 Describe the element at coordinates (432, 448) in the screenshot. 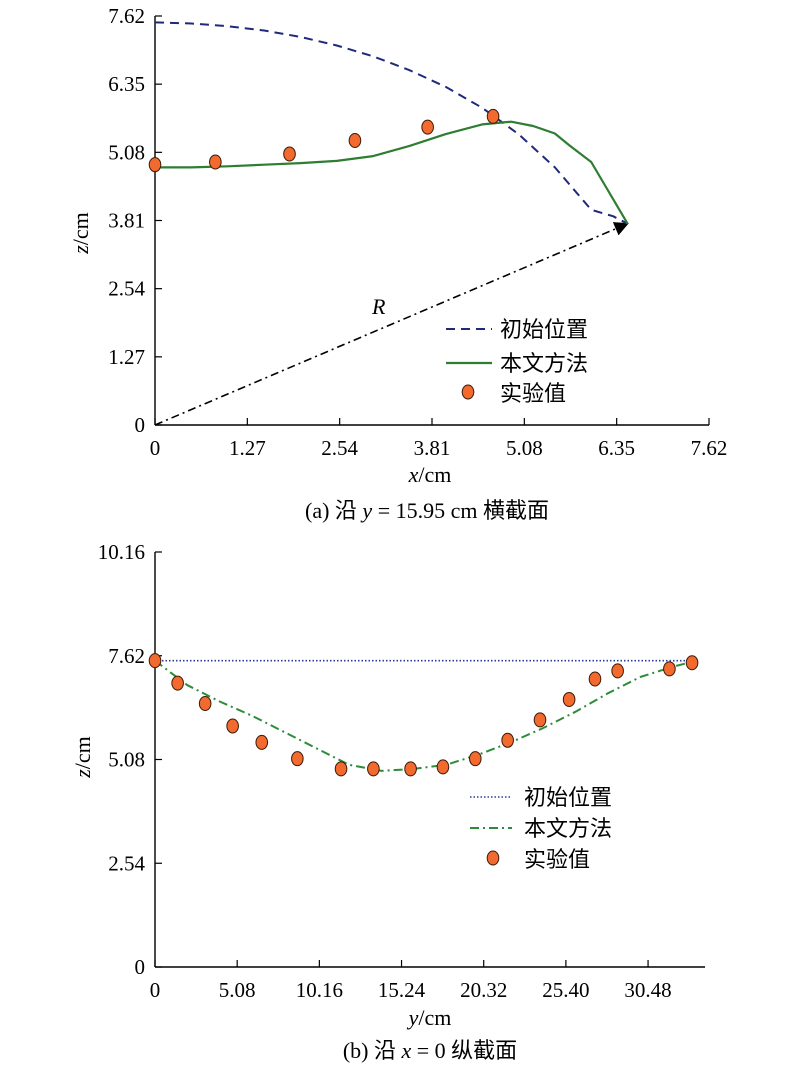

I see `chart-a-x-tick-label: 3.81` at that location.